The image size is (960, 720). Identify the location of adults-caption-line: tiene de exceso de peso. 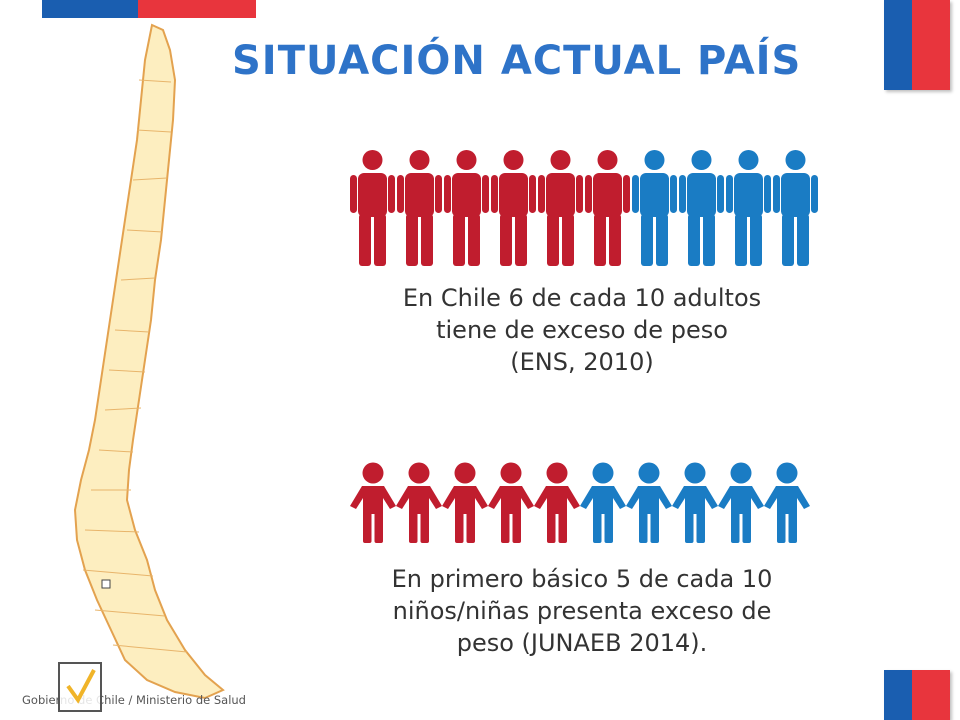
(582, 330).